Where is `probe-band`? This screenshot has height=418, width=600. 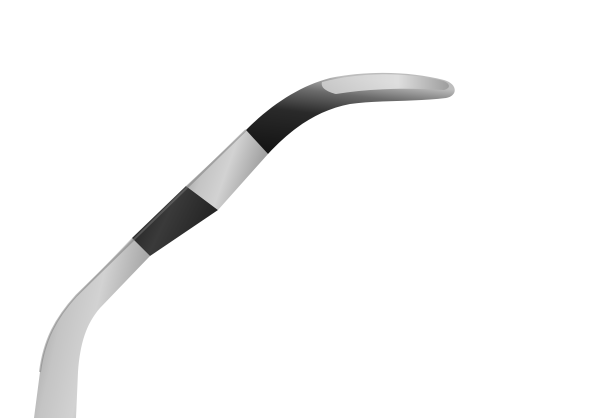
probe-band is located at coordinates (175, 221).